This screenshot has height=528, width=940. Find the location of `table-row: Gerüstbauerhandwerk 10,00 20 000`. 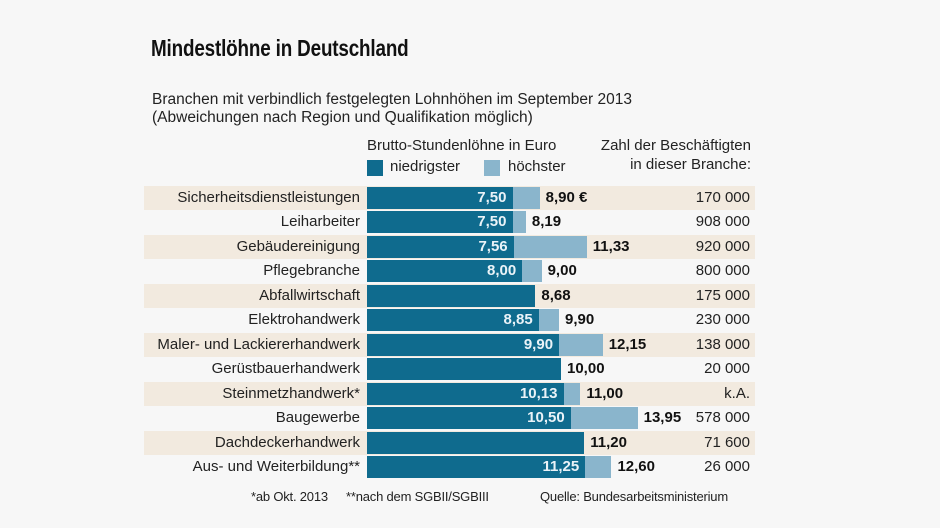

table-row: Gerüstbauerhandwerk 10,00 20 000 is located at coordinates (449, 369).